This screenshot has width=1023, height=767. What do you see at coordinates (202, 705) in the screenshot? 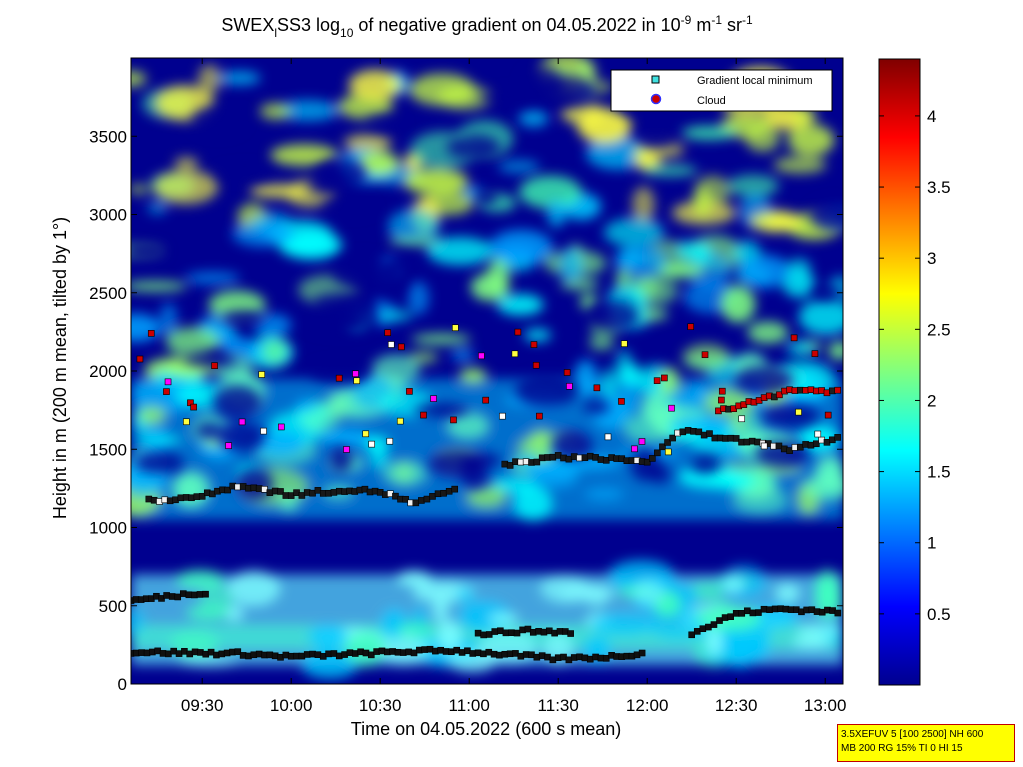
I see `x-tick-label: 09:30` at bounding box center [202, 705].